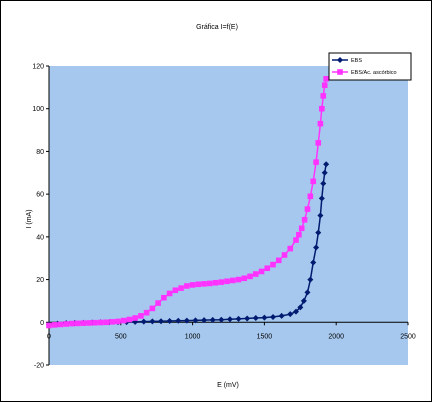  I want to click on legend: EBS EBS/Ac. ascórbico, so click(370, 66).